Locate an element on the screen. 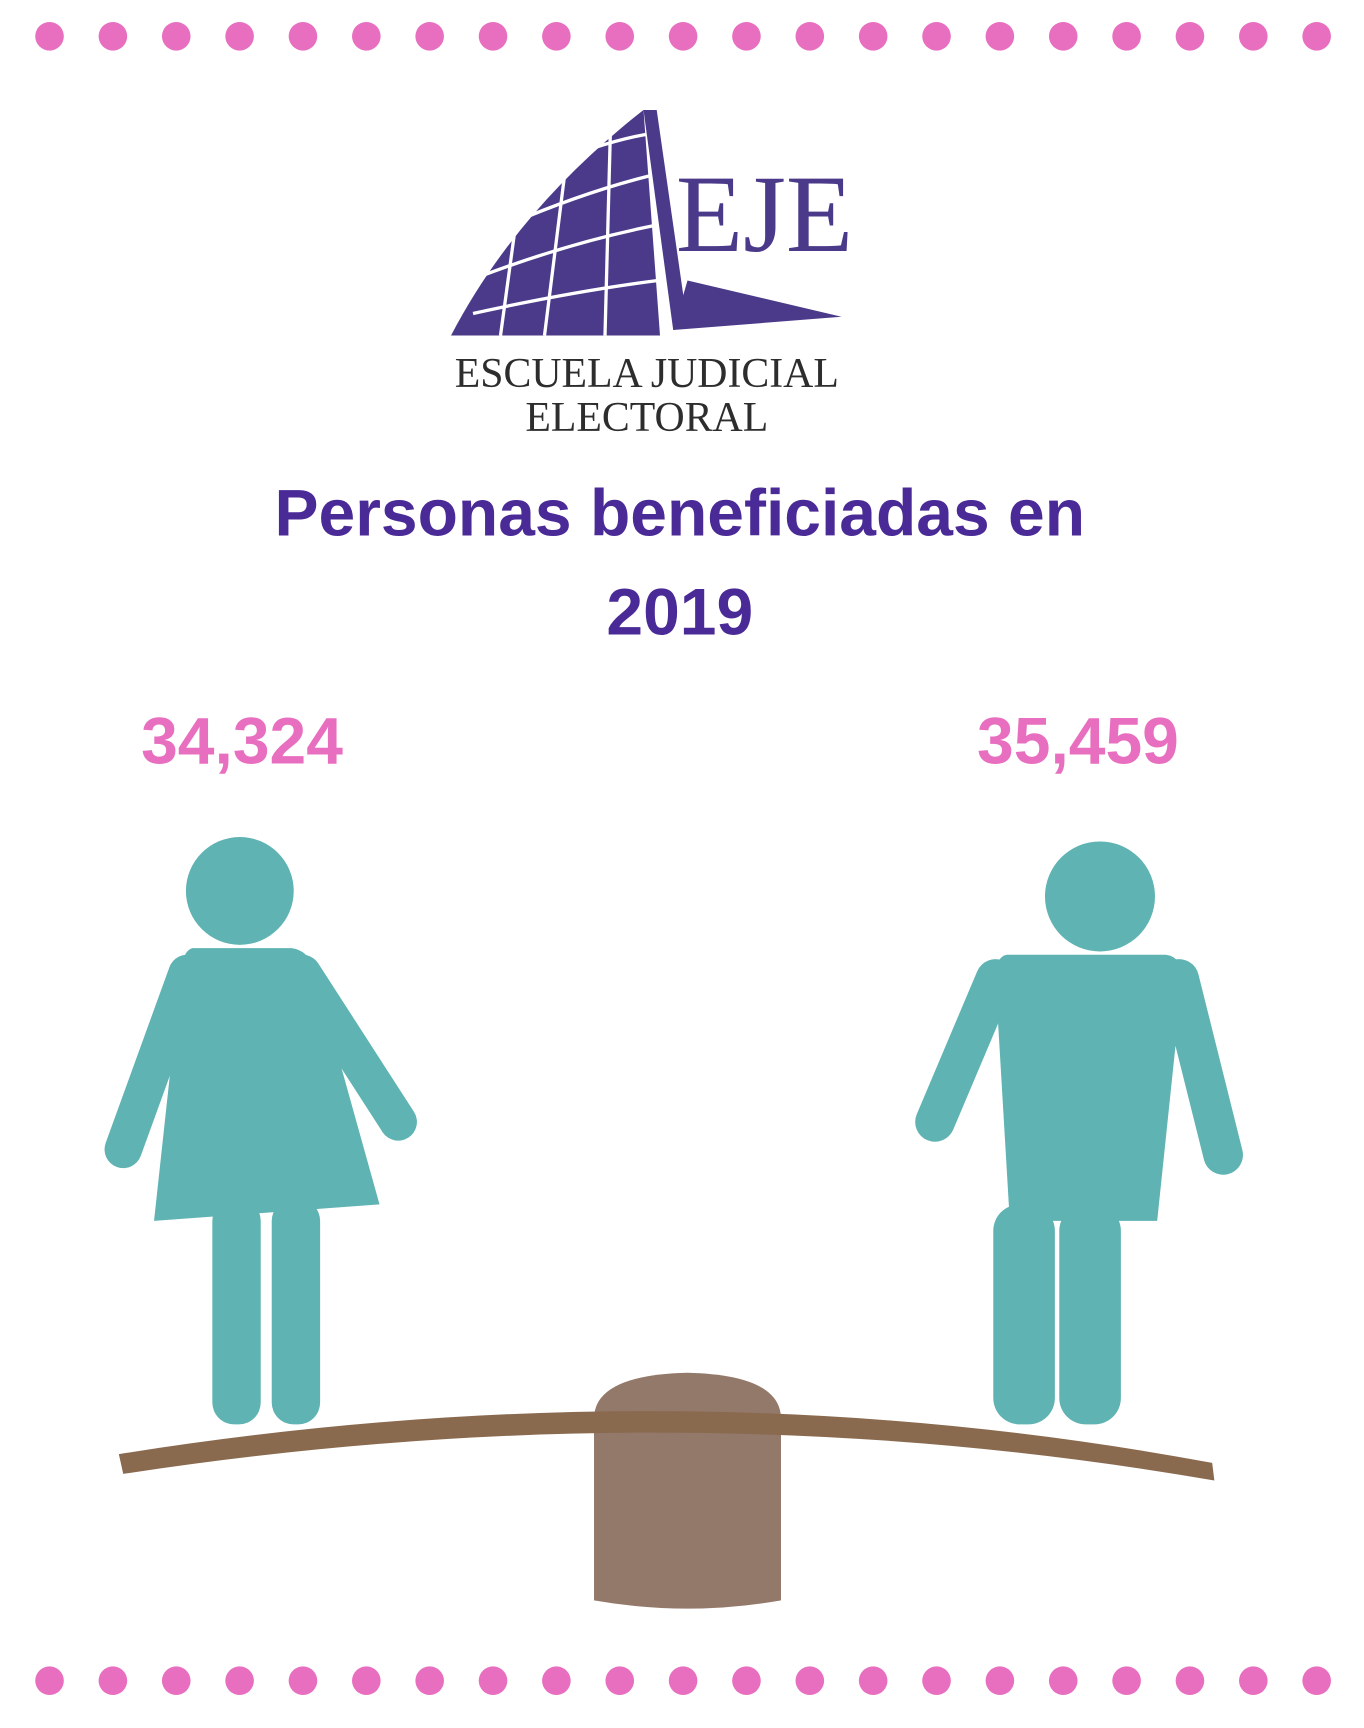 The width and height of the screenshot is (1364, 1728). figure-value: 34,324 is located at coordinates (242, 740).